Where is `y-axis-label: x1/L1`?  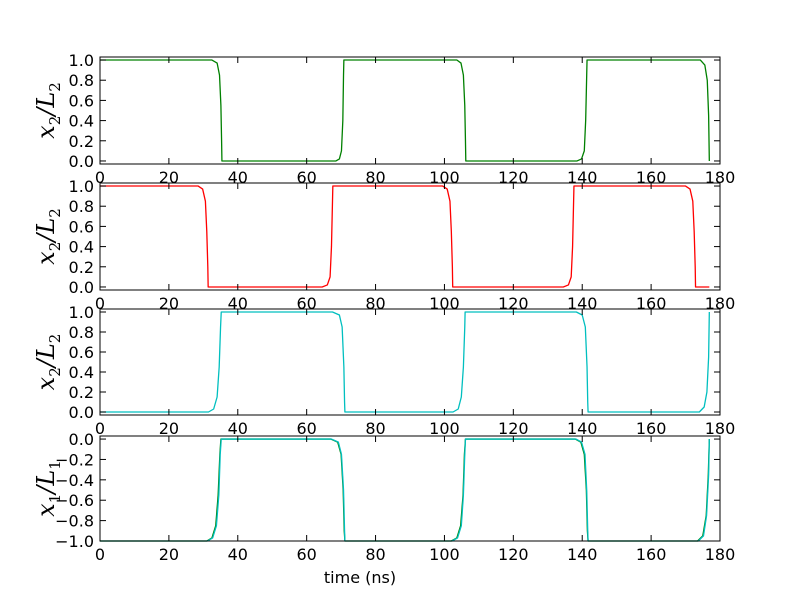
y-axis-label: x1/L1 is located at coordinates (48, 488).